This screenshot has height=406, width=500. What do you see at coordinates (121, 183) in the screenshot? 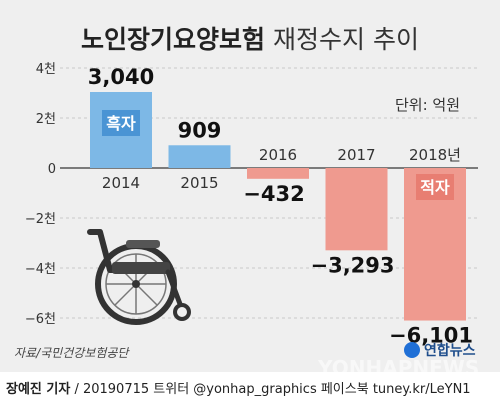
I see `category-label: 2014` at bounding box center [121, 183].